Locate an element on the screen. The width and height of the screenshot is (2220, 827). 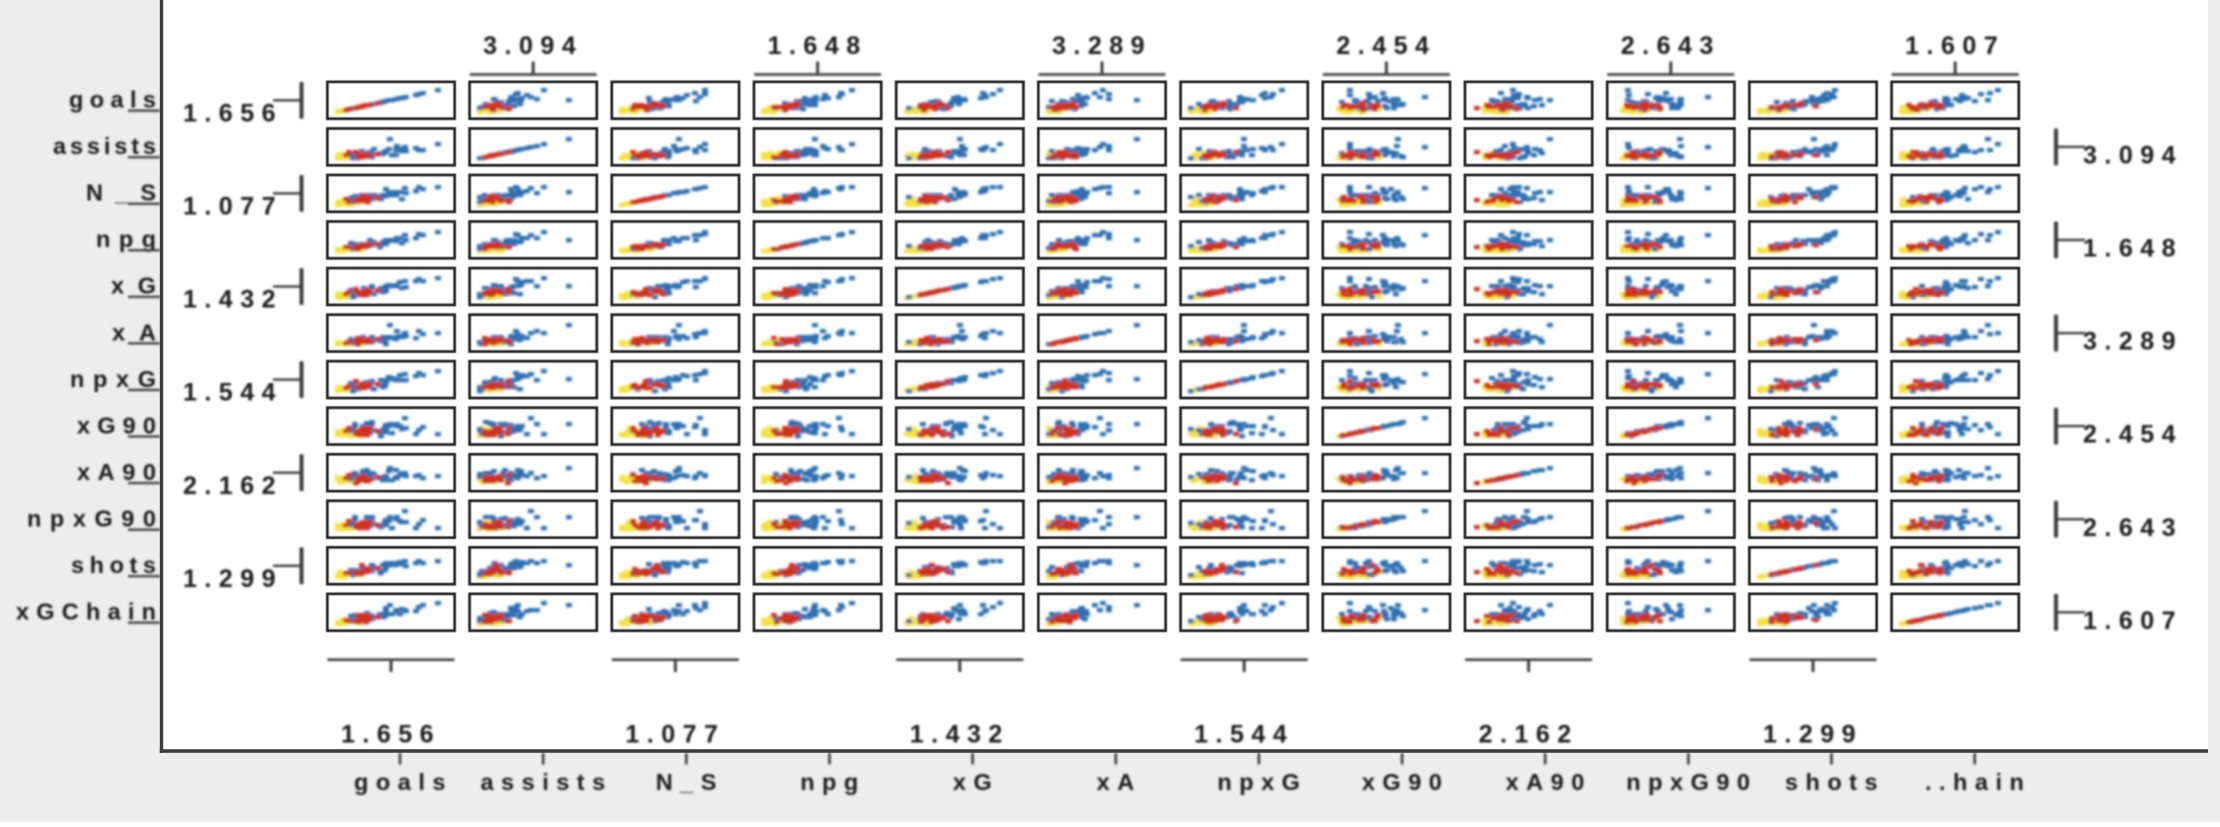
svg-text: xA90 is located at coordinates (1549, 782).